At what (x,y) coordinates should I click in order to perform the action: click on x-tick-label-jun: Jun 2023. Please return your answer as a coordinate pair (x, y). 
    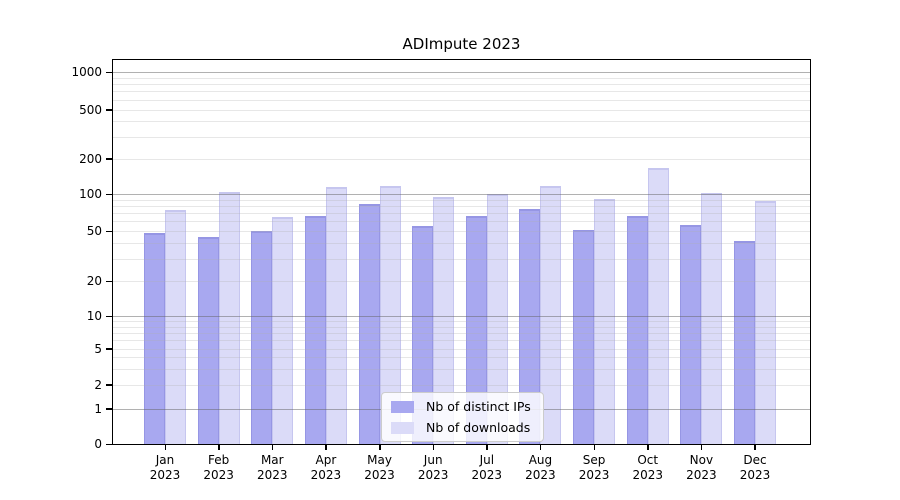
    Looking at the image, I should click on (433, 467).